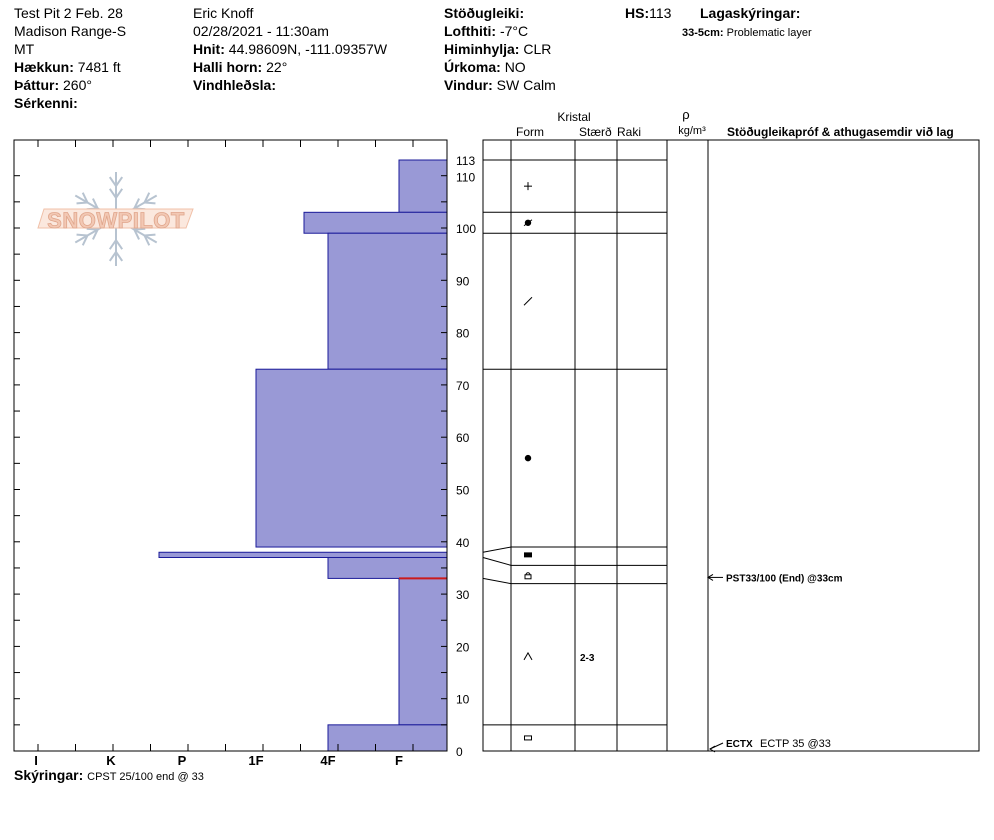 This screenshot has width=994, height=840. Describe the element at coordinates (528, 738) in the screenshot. I see `grain-faceted-icon` at that location.